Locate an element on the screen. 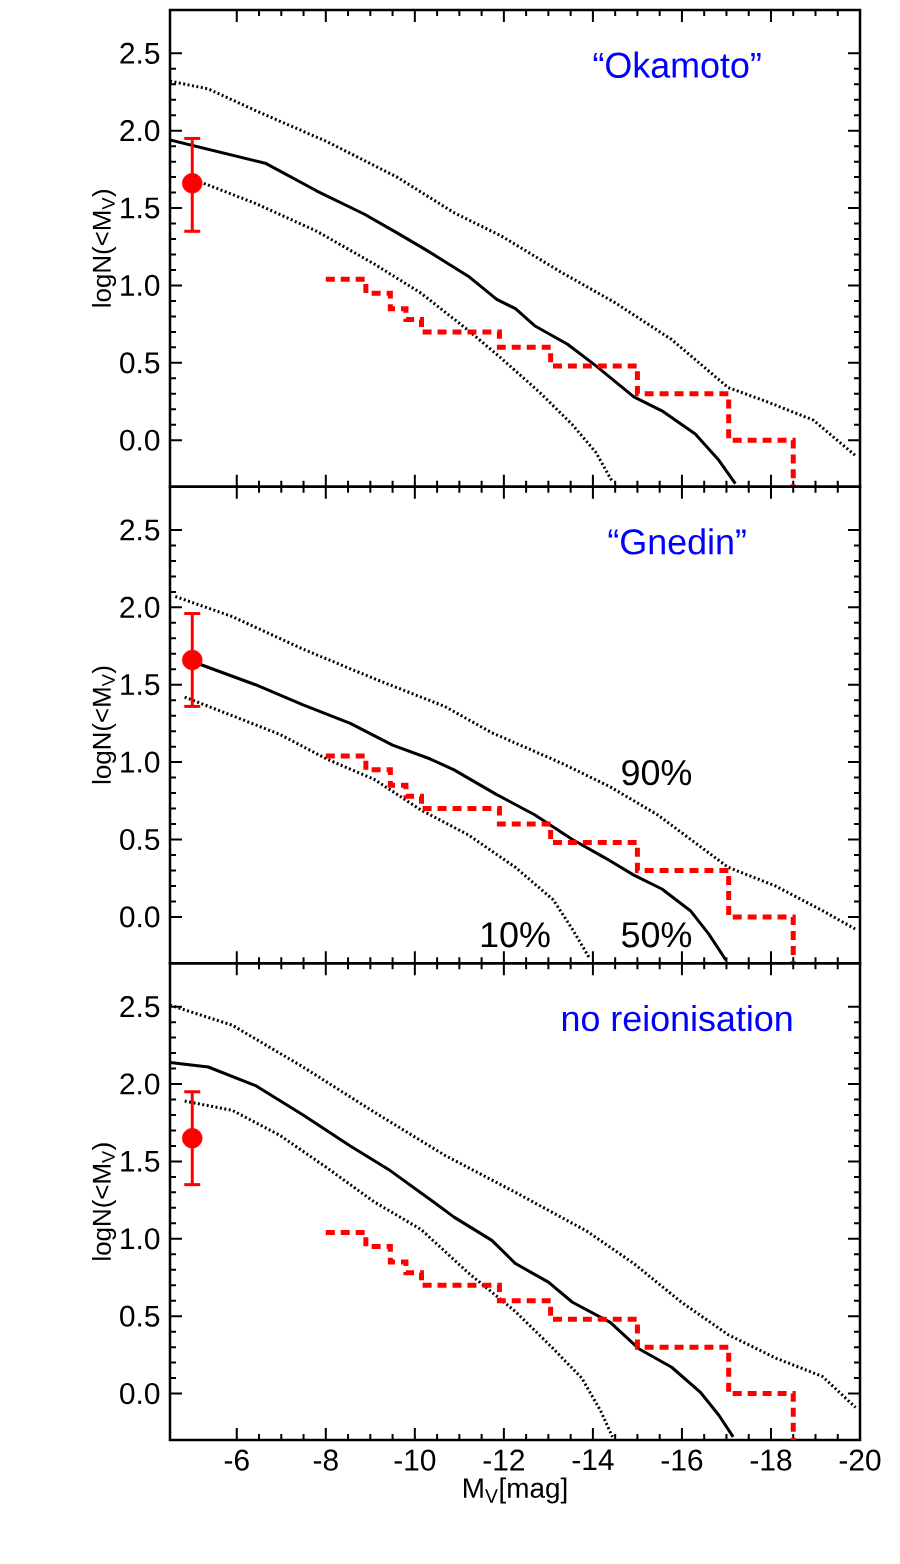  x-tick-label: -20 is located at coordinates (860, 1460).